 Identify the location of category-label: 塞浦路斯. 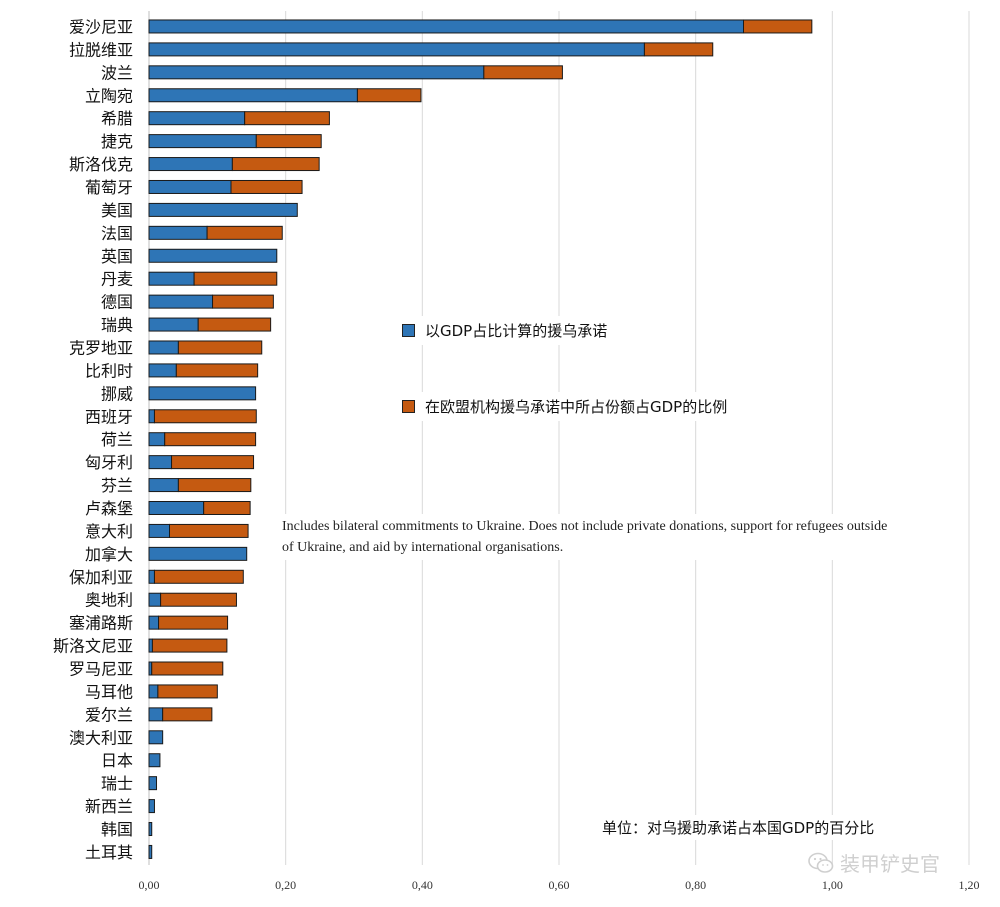
(101, 623).